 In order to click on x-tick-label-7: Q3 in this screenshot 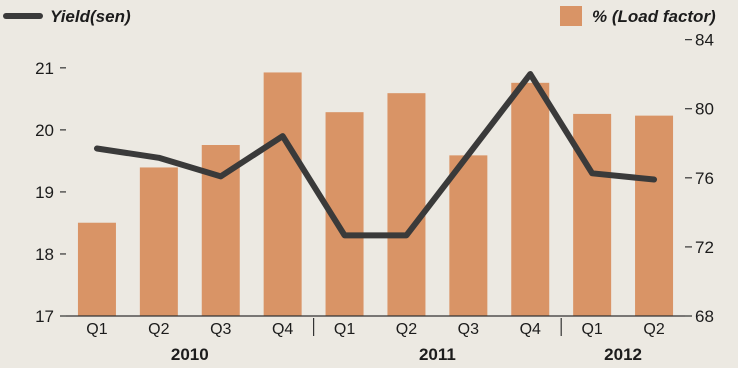, I will do `click(468, 329)`.